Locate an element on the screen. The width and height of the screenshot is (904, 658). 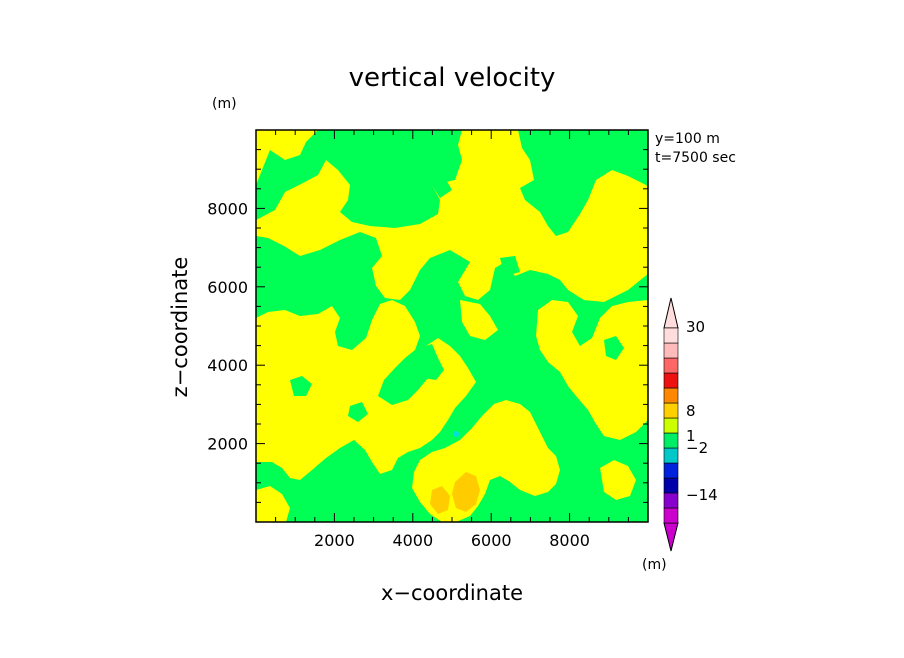
chart-title: vertical velocity is located at coordinates (452, 78).